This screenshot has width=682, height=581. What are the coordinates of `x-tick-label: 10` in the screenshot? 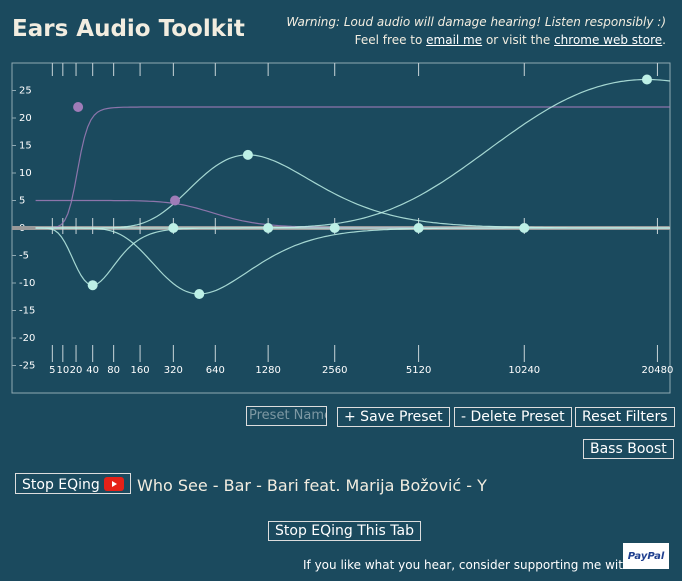 It's located at (62, 370).